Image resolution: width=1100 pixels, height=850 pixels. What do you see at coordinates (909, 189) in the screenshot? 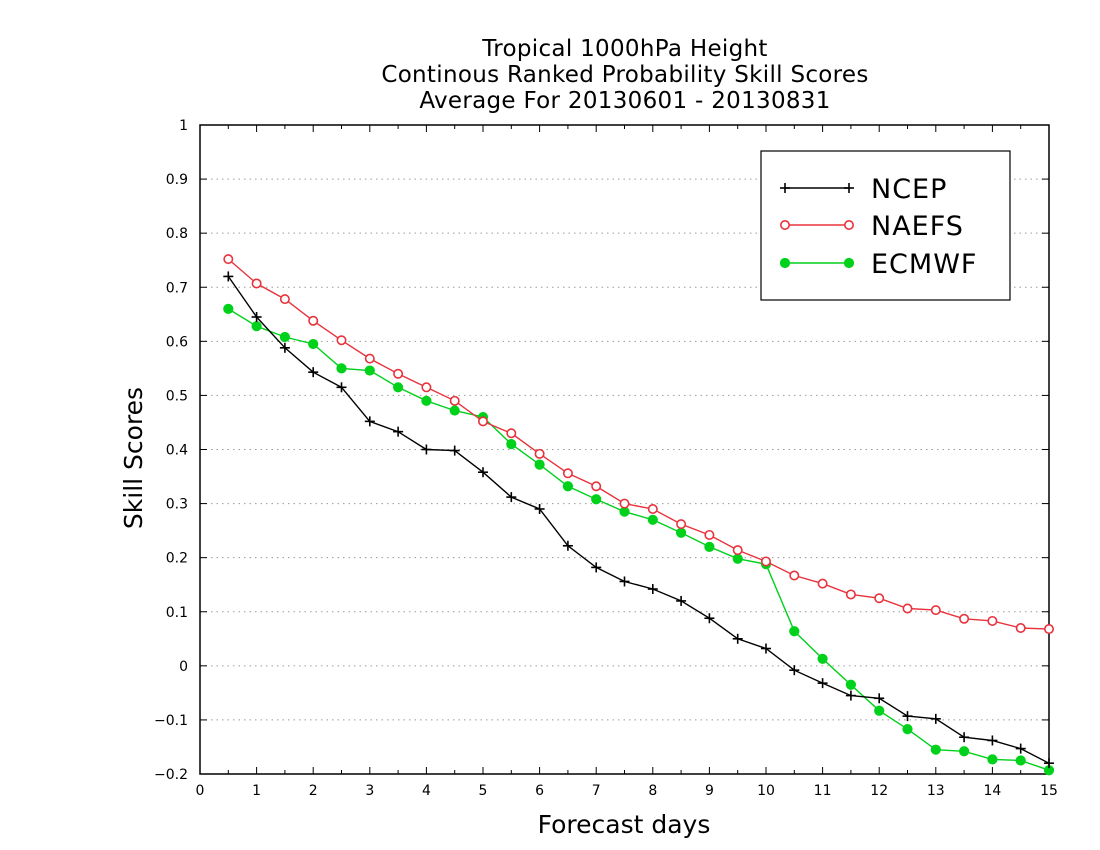
I see `legend-label-ncep: NCEP` at bounding box center [909, 189].